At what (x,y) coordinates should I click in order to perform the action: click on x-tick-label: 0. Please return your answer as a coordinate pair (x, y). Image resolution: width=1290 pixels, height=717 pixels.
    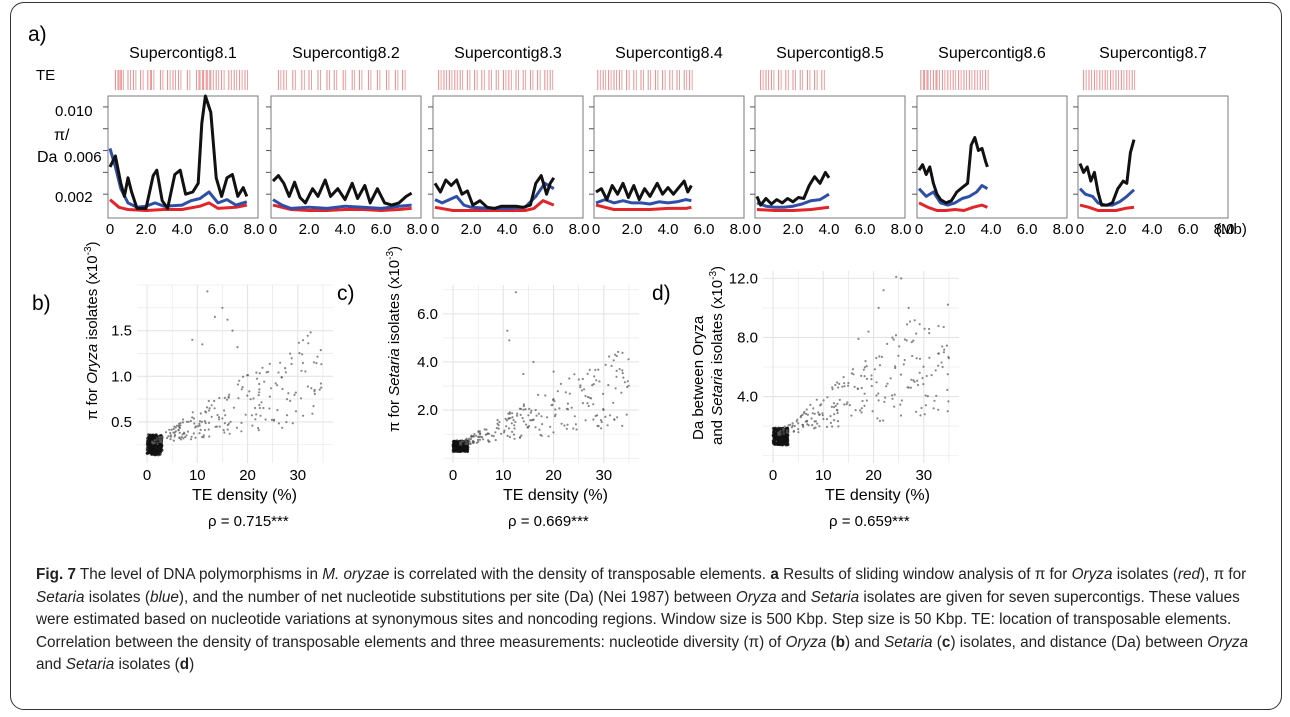
    Looking at the image, I should click on (435, 229).